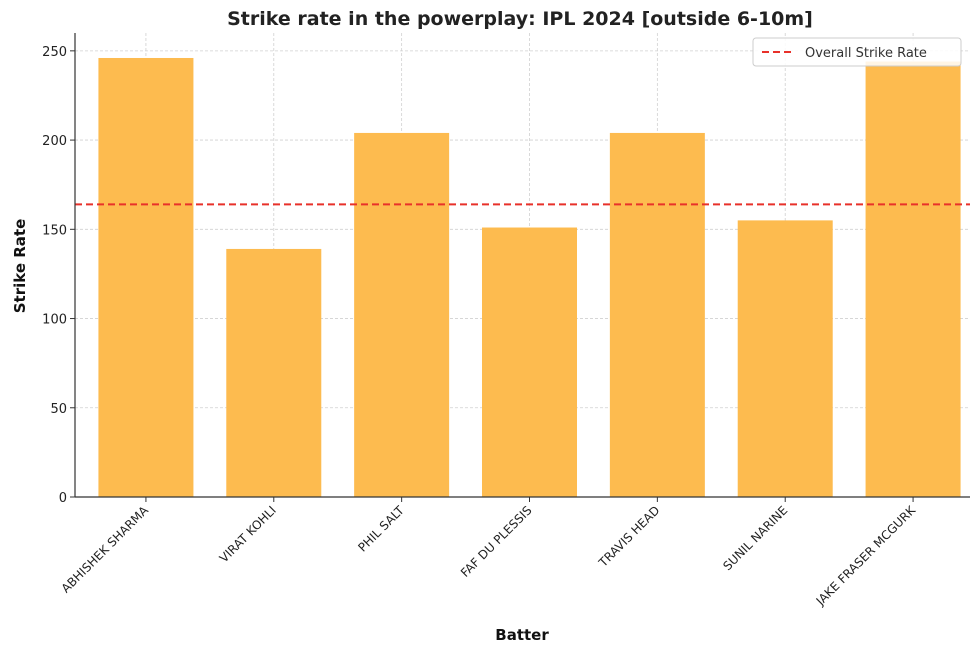  What do you see at coordinates (496, 541) in the screenshot?
I see `x-tick-label: FAF DU PLESSIS` at bounding box center [496, 541].